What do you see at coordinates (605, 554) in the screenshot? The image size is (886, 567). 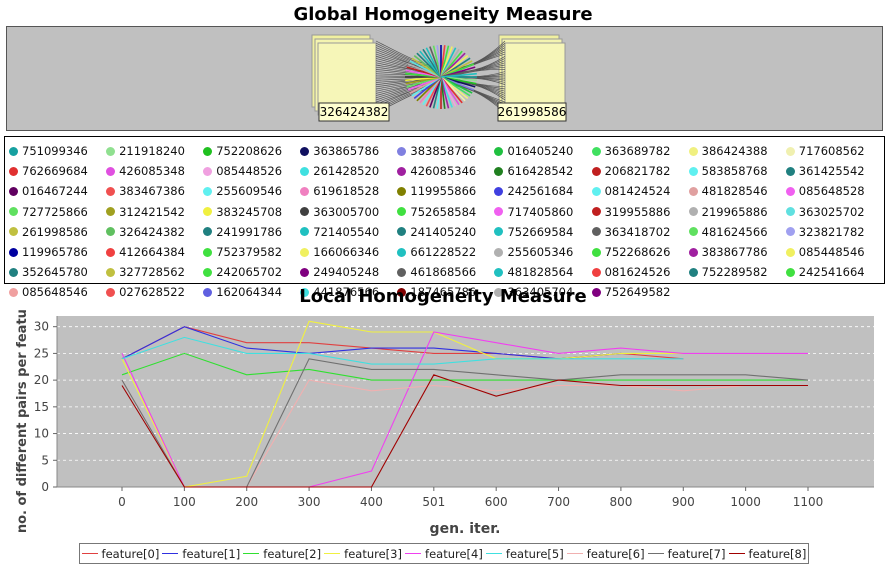 I see `series-legend-item: feature[6]` at bounding box center [605, 554].